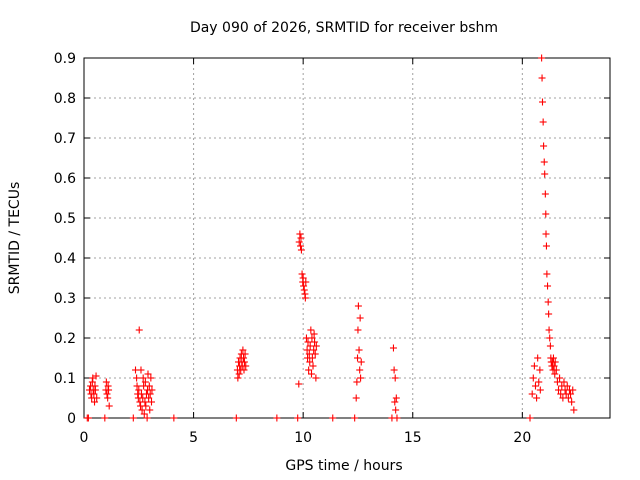 This screenshot has height=480, width=640. I want to click on y-tick-label: 0.6, so click(65, 179).